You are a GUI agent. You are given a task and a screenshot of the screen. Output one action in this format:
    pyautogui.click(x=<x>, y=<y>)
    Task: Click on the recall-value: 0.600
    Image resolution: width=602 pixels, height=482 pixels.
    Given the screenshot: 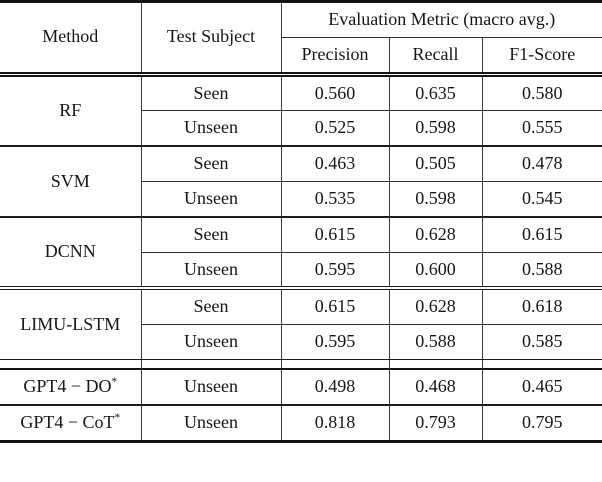 What is the action you would take?
    pyautogui.click(x=436, y=271)
    